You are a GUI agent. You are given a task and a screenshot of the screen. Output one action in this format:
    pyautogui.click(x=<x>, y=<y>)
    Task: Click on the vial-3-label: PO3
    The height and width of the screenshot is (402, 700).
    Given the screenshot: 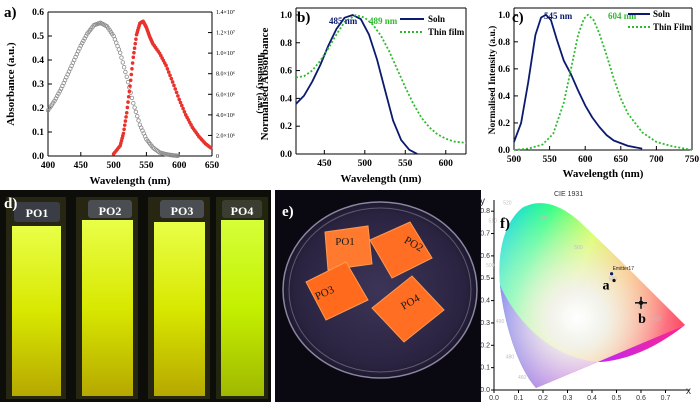 What is the action you would take?
    pyautogui.click(x=182, y=211)
    